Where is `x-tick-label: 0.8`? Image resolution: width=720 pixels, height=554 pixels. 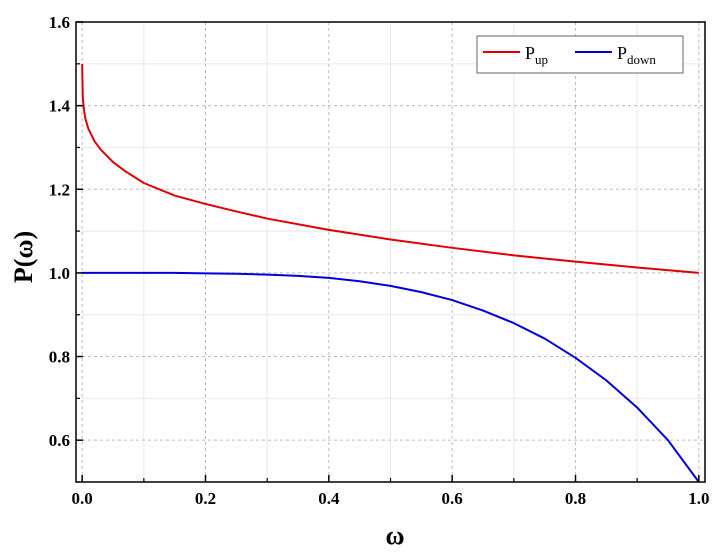
x-tick-label: 0.8 is located at coordinates (575, 498).